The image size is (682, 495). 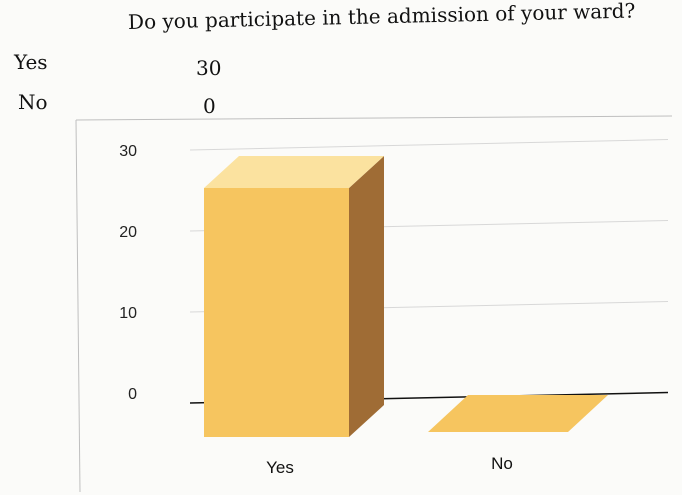 I want to click on summary-no-label: No, so click(x=33, y=102).